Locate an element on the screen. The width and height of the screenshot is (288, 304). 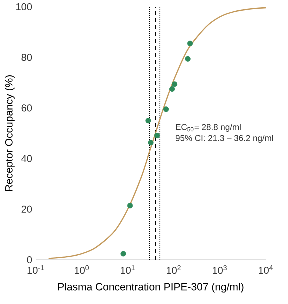
x-tick-label: 10$^{4}$ is located at coordinates (266, 270).